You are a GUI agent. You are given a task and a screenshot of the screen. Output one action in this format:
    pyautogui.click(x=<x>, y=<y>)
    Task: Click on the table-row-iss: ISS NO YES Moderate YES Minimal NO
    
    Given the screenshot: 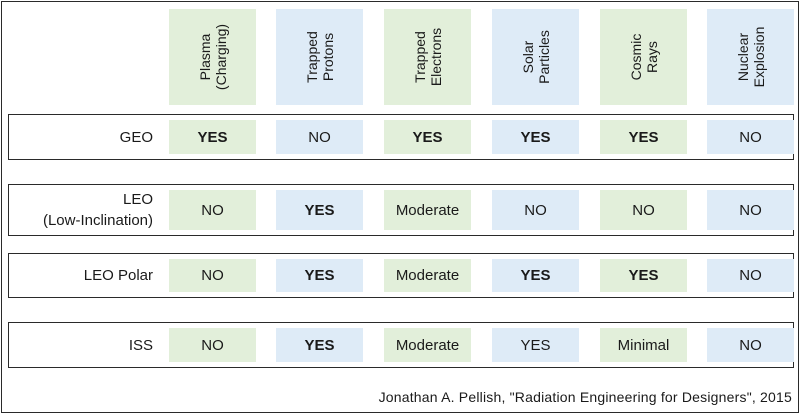 What is the action you would take?
    pyautogui.click(x=401, y=345)
    